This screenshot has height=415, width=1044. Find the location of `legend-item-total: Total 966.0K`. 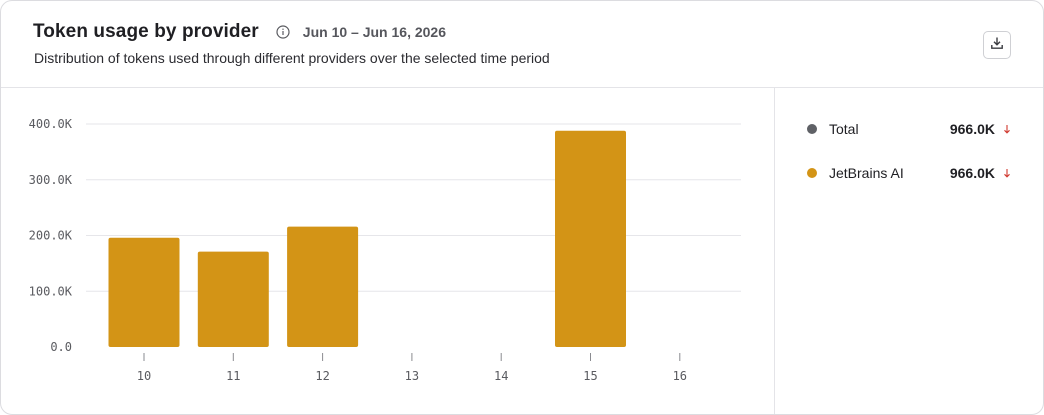

legend-item-total: Total 966.0K is located at coordinates (909, 129).